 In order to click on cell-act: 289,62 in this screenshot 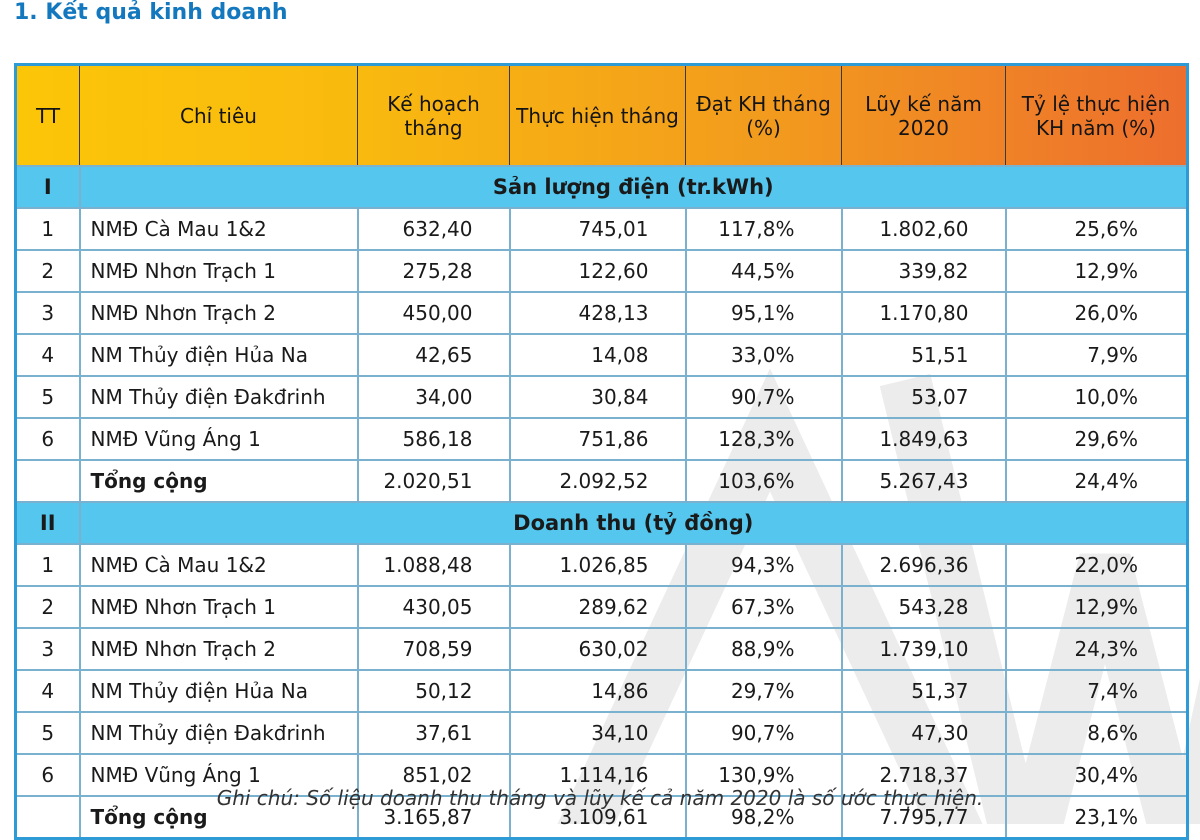, I will do `click(597, 607)`.